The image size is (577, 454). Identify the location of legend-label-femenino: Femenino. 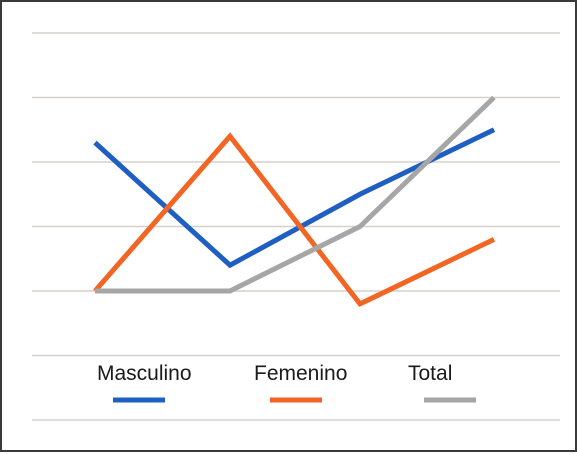
(300, 373).